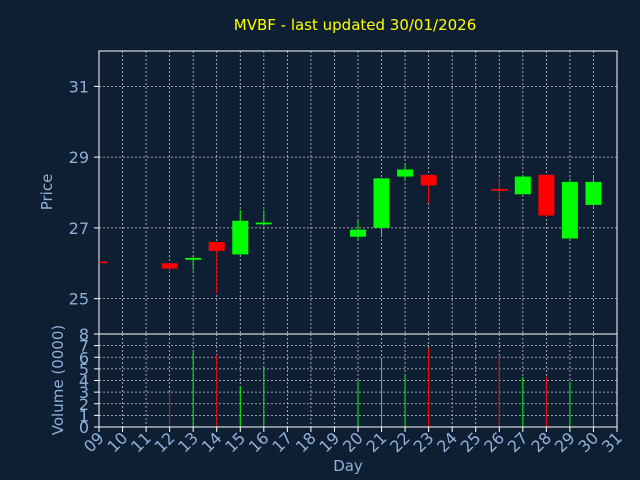  What do you see at coordinates (84, 427) in the screenshot?
I see `volume-tick-label: 0` at bounding box center [84, 427].